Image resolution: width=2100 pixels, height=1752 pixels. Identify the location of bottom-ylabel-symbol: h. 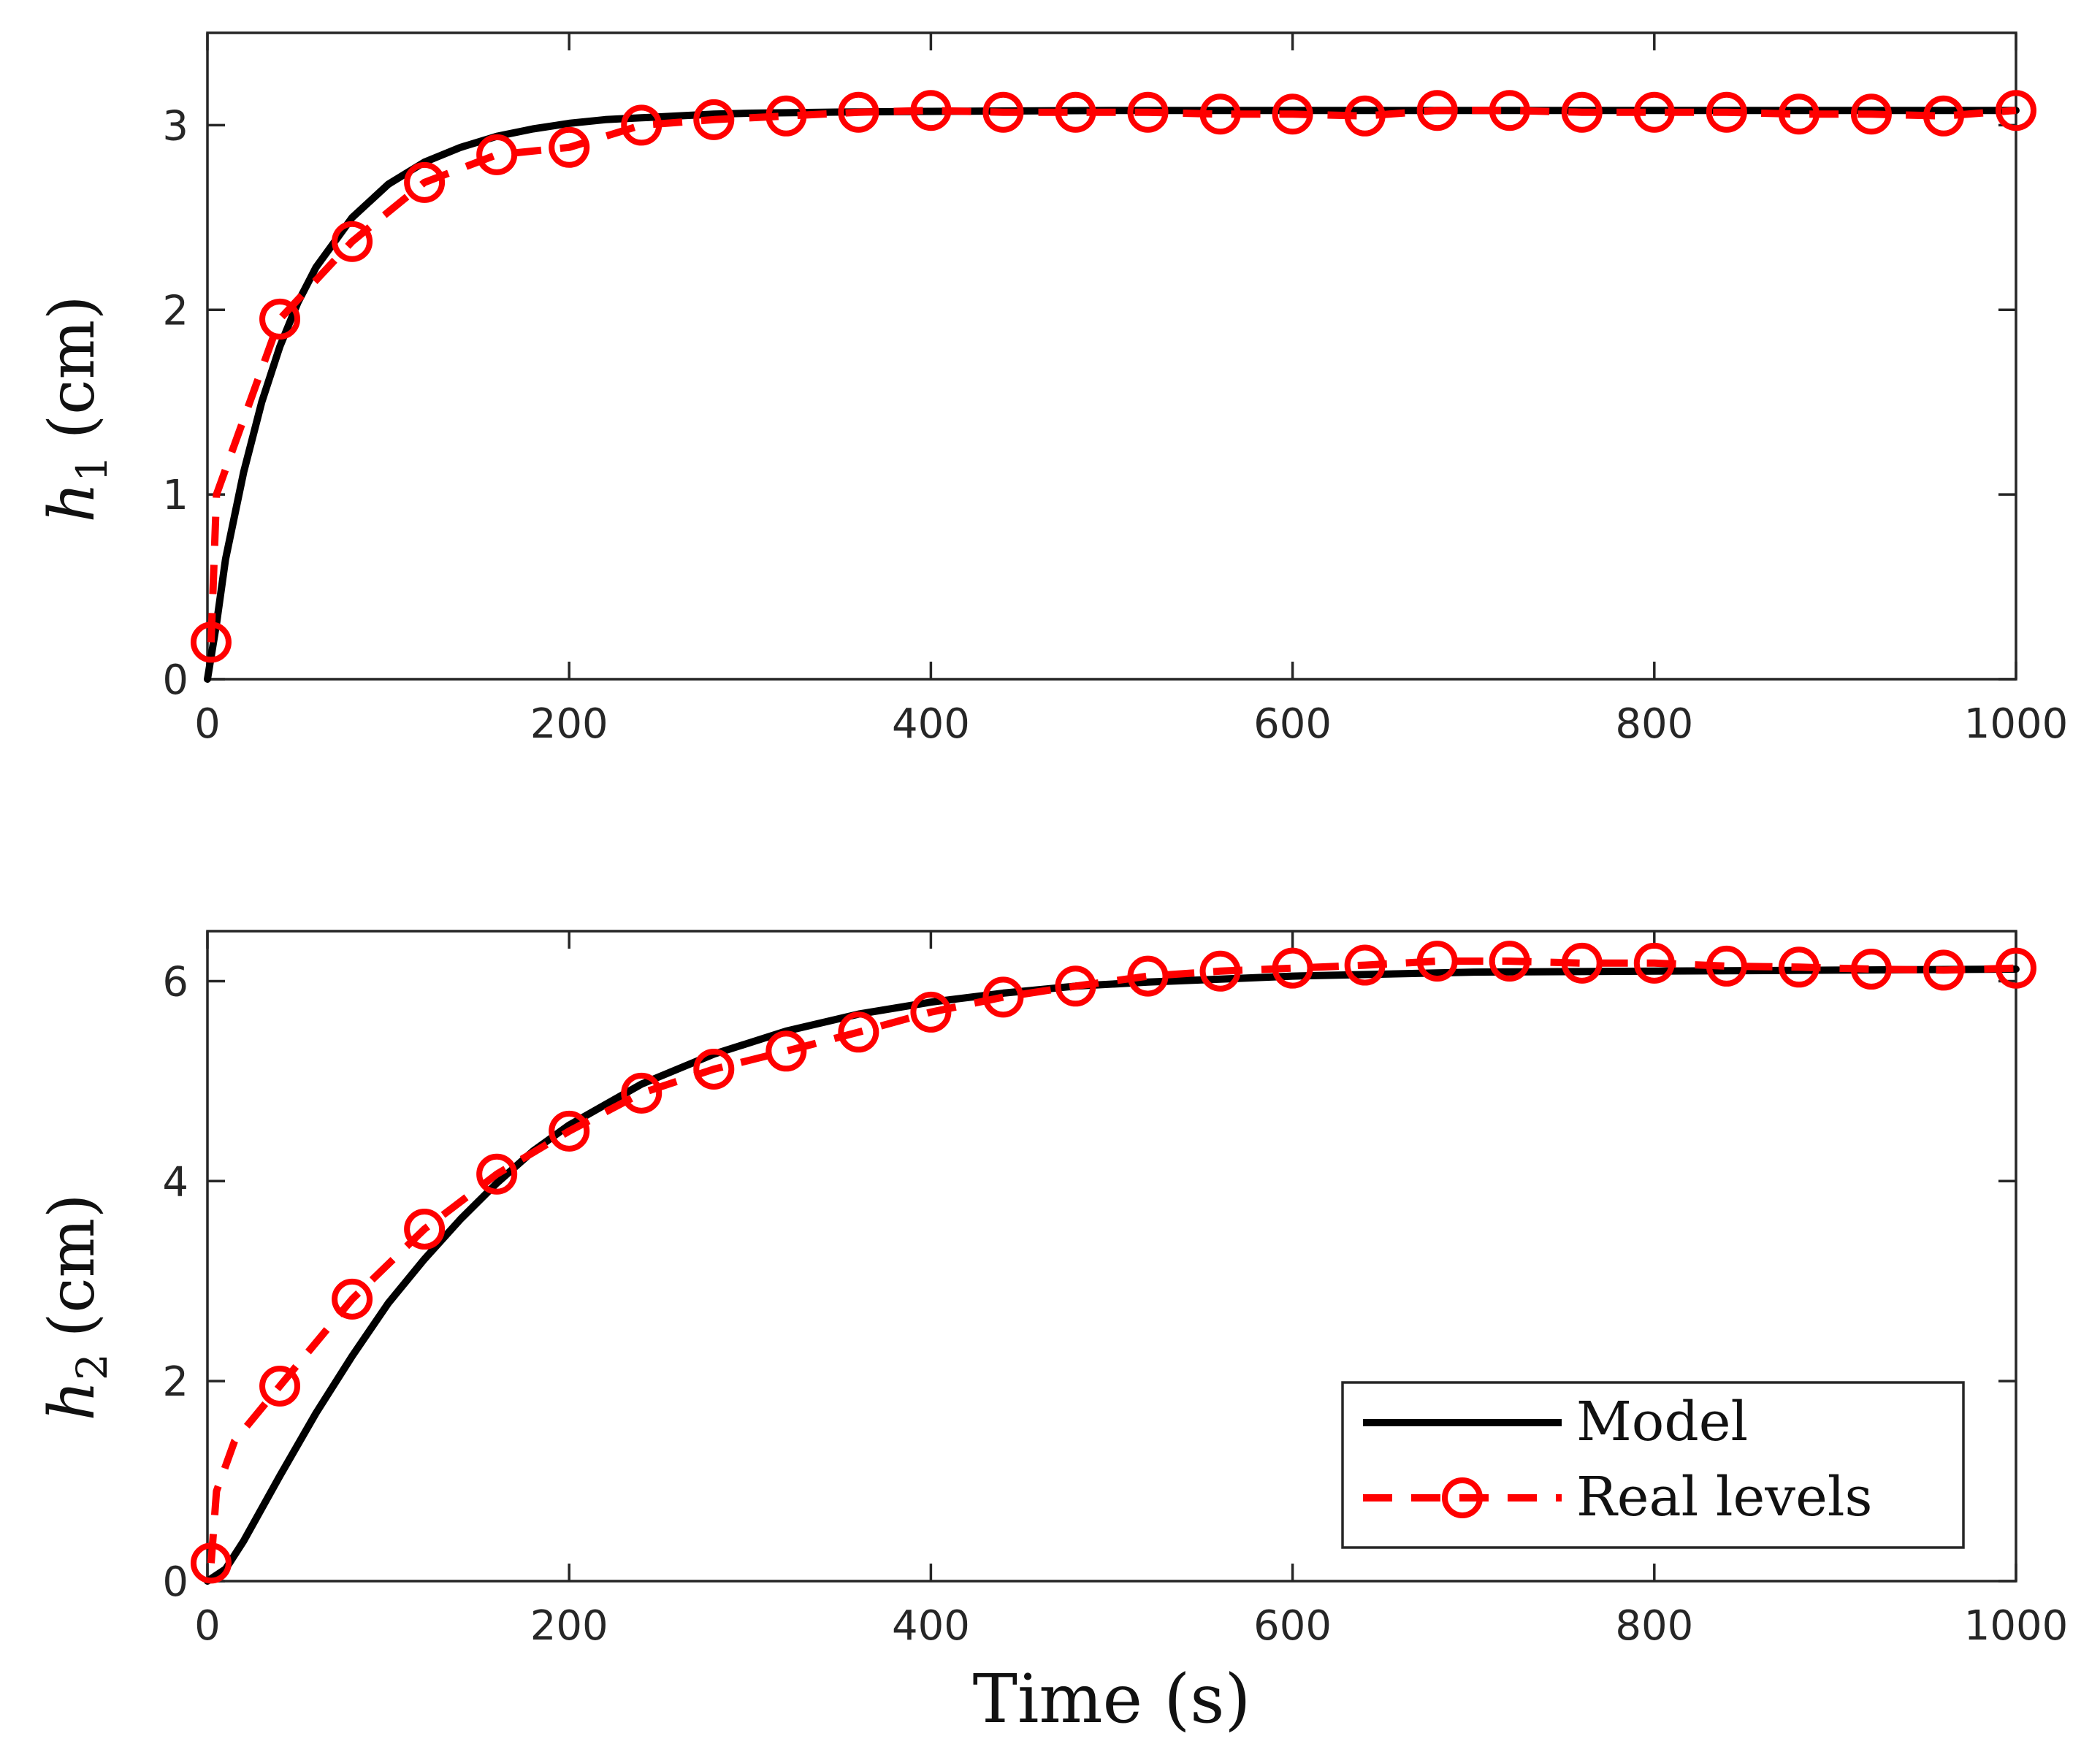
(72, 1400).